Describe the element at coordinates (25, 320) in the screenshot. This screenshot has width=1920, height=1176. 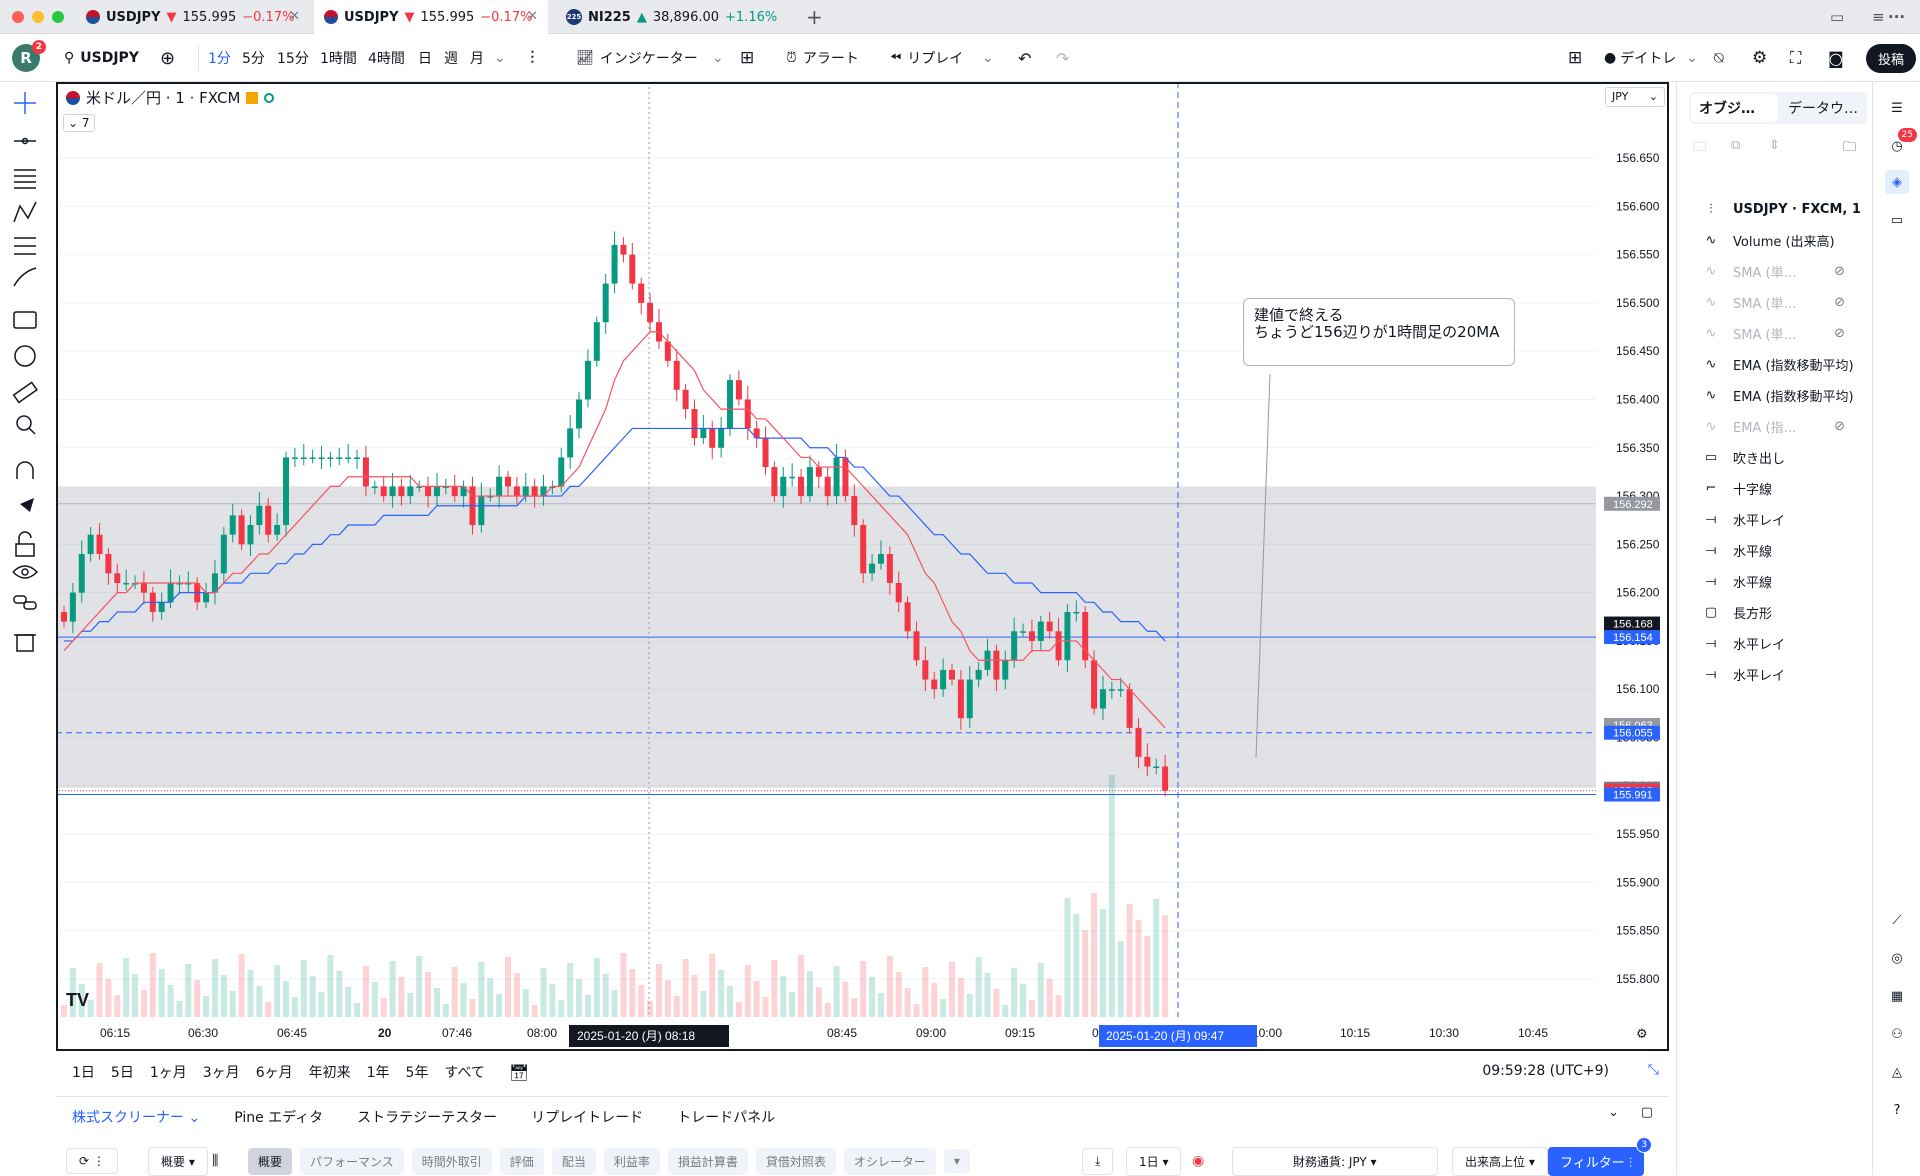
I see `text-tool-icon` at that location.